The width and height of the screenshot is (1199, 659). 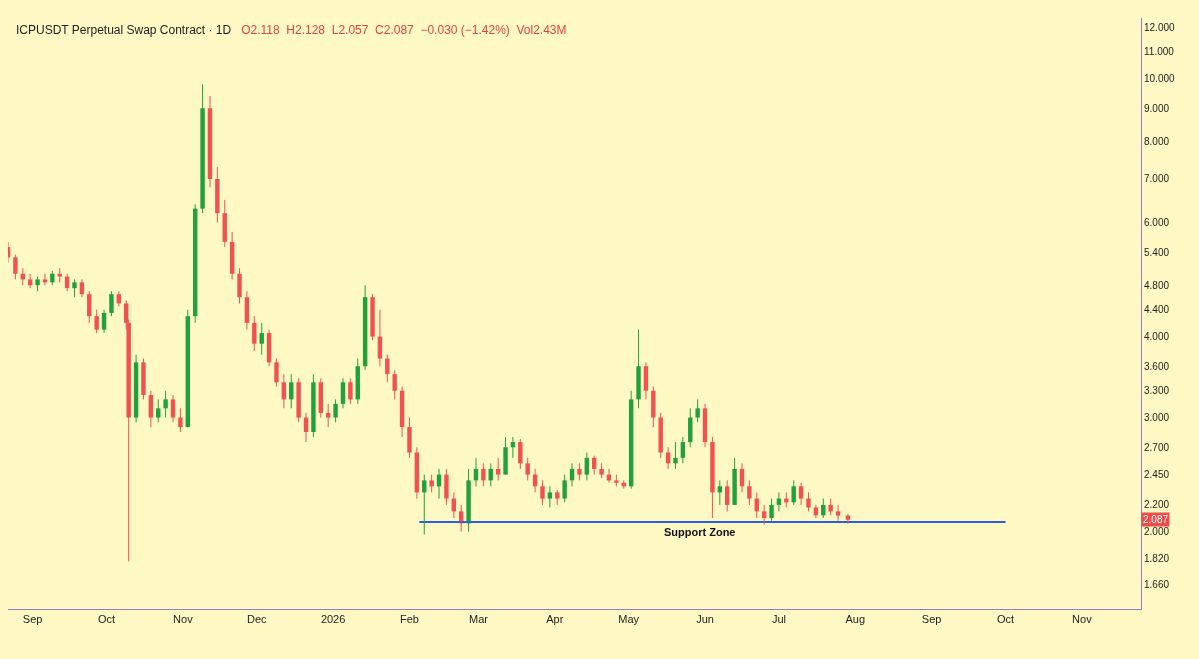 What do you see at coordinates (478, 619) in the screenshot?
I see `x-tick-label: Mar` at bounding box center [478, 619].